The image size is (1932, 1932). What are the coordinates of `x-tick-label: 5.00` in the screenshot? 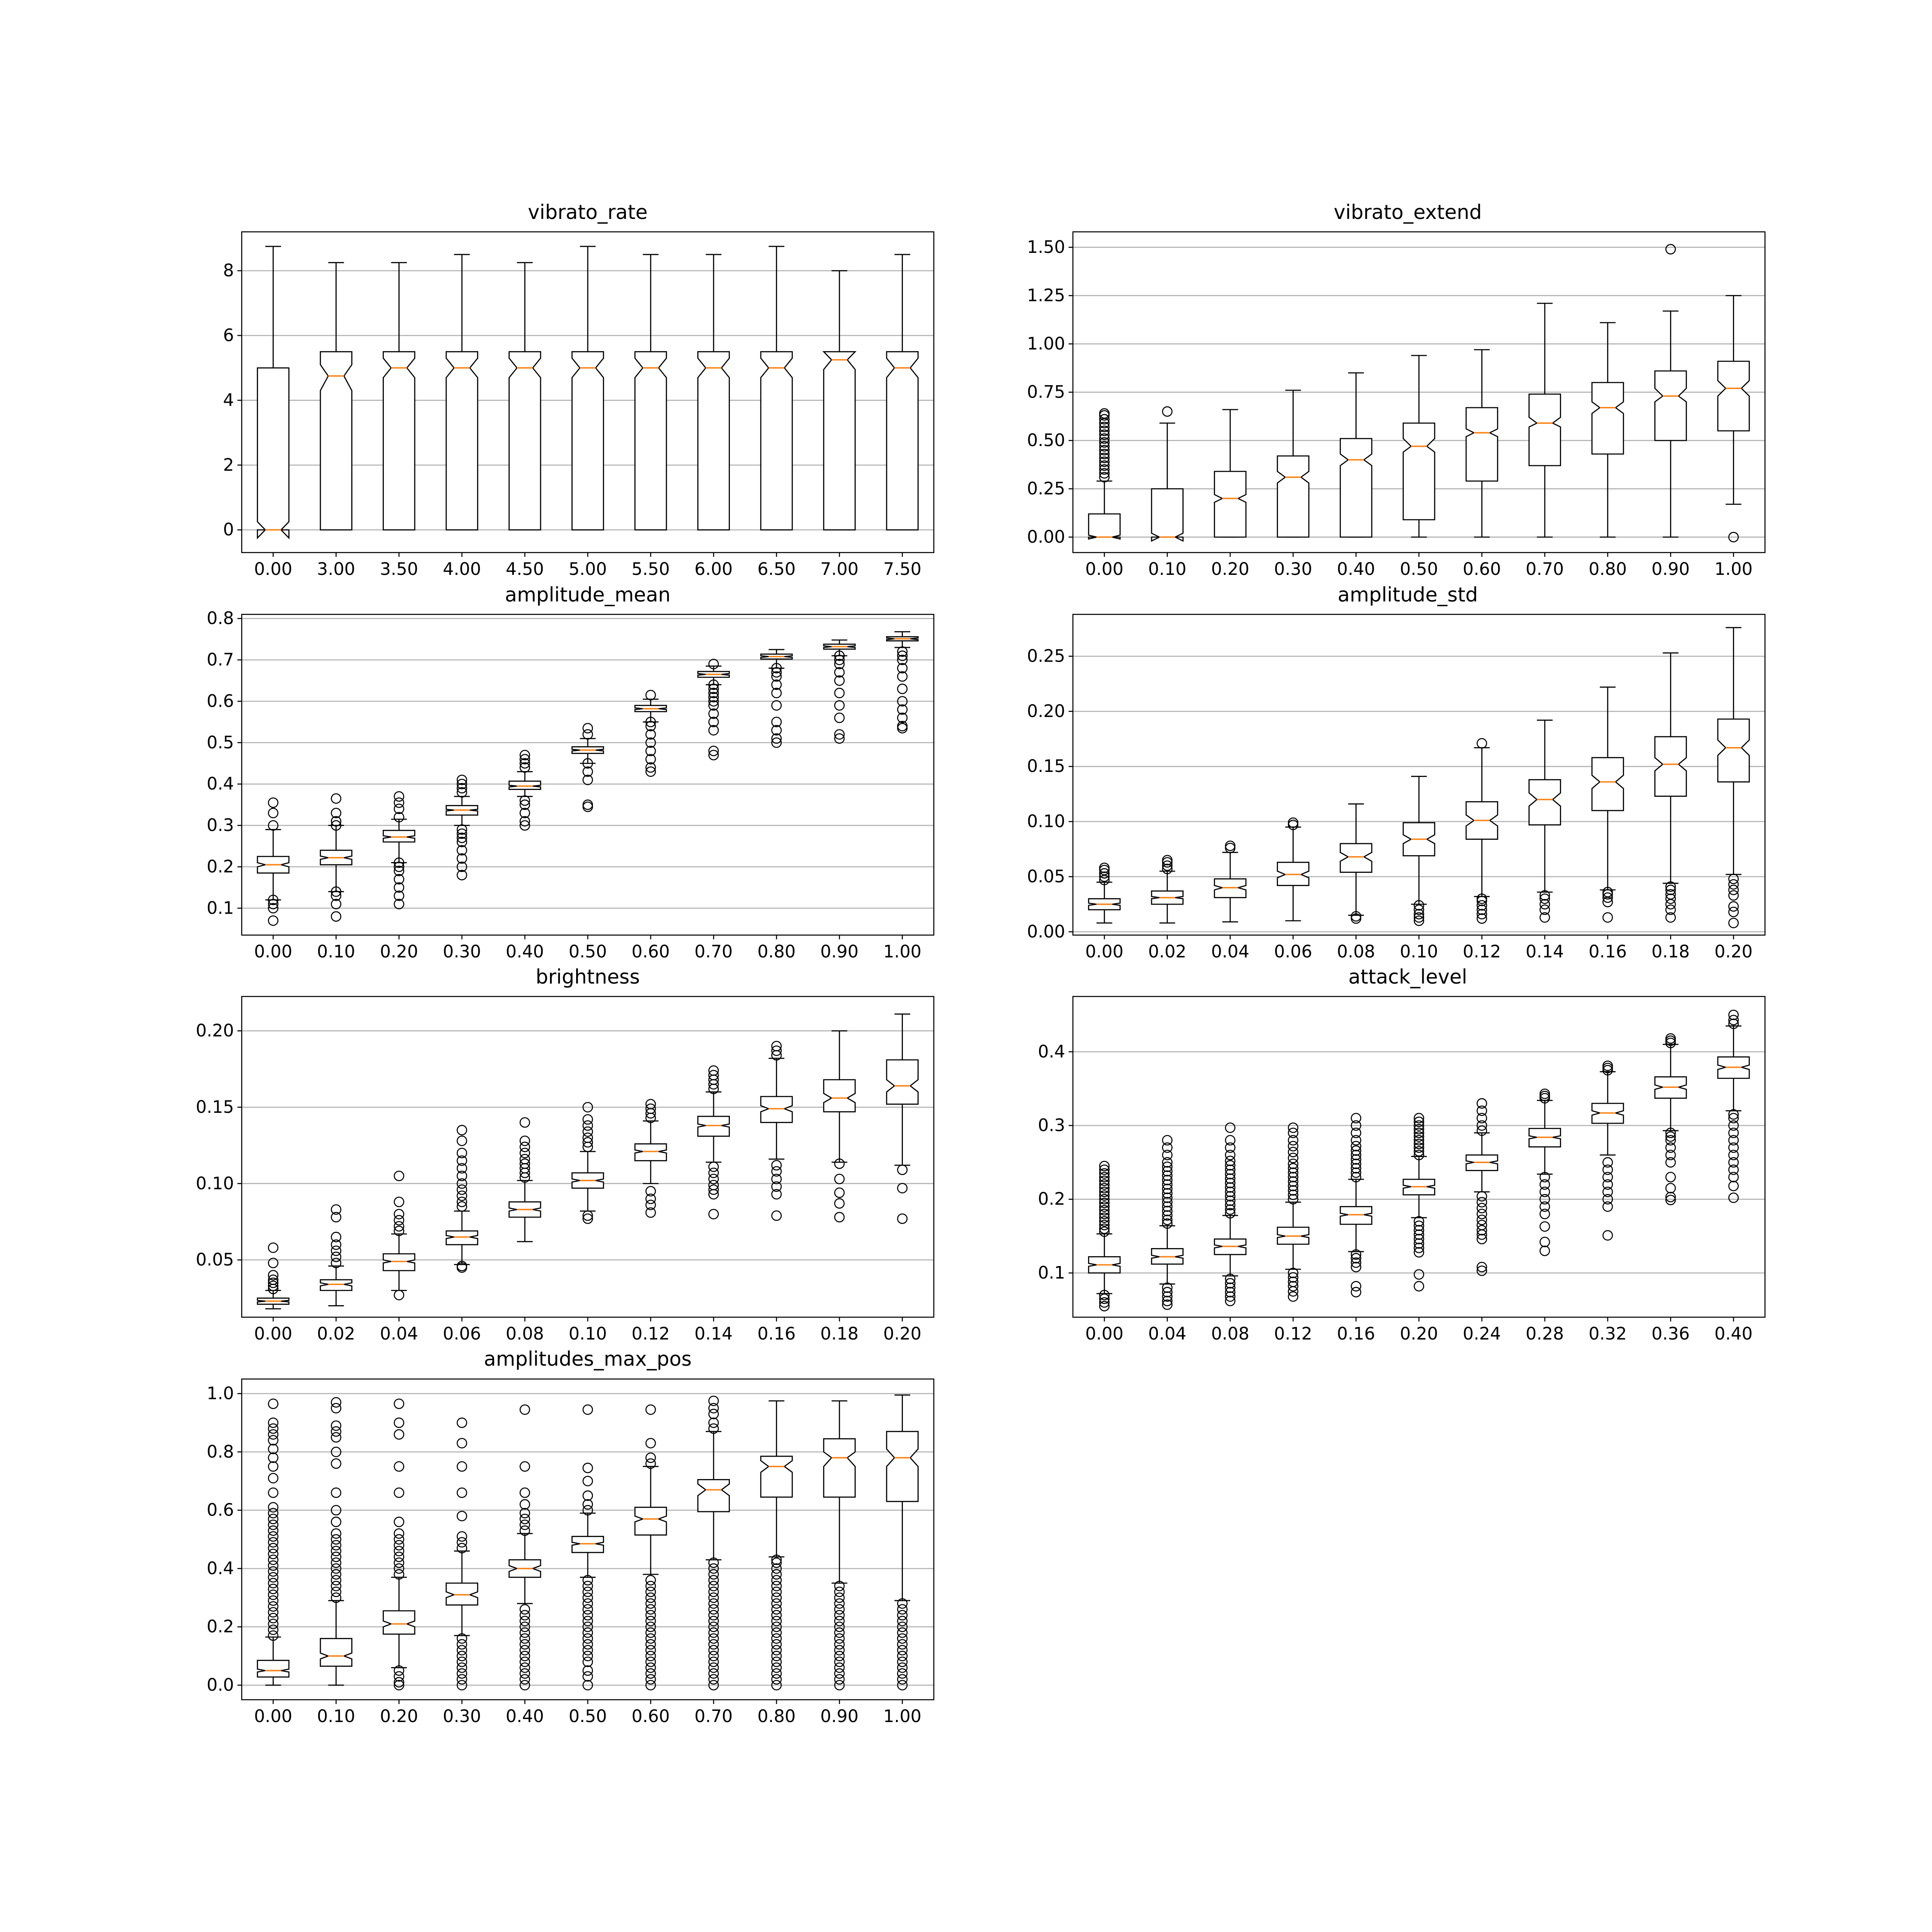 It's located at (587, 569).